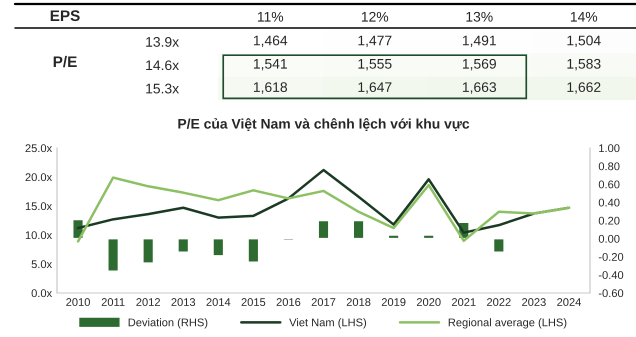  What do you see at coordinates (254, 302) in the screenshot?
I see `x-tick-label: 2015` at bounding box center [254, 302].